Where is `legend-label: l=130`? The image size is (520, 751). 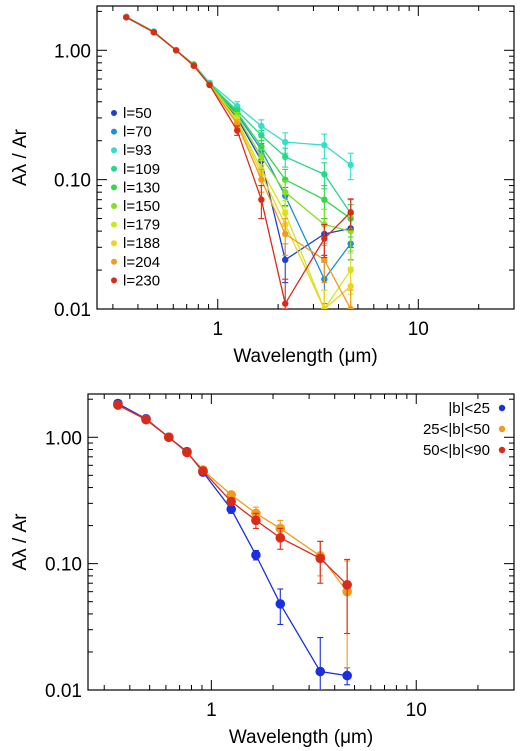
legend-label: l=130 is located at coordinates (141, 187).